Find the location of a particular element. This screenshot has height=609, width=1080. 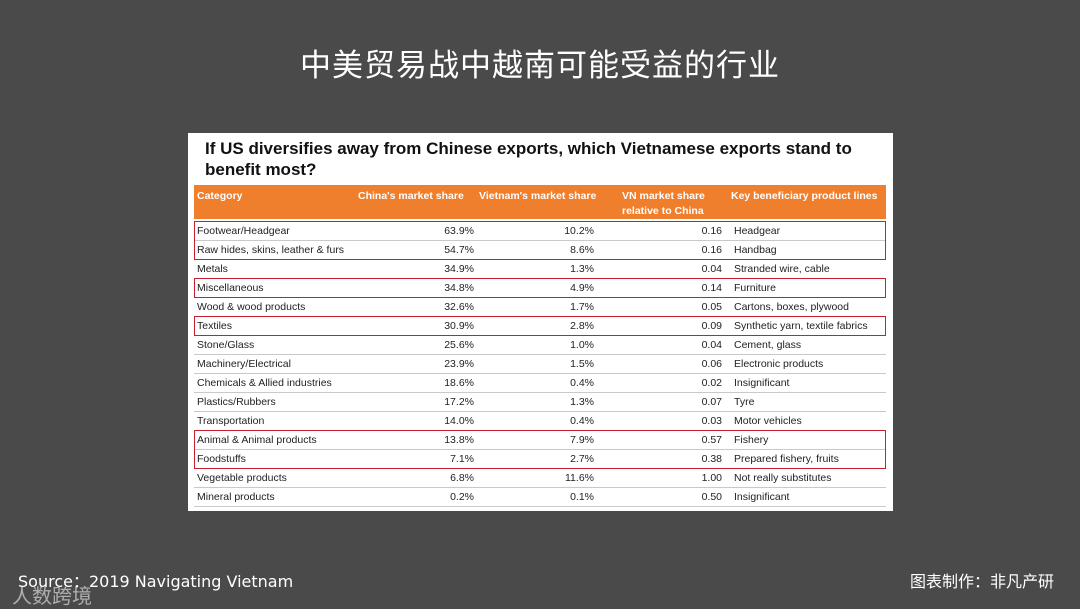

row-relative-share: 0.57 is located at coordinates (711, 440).